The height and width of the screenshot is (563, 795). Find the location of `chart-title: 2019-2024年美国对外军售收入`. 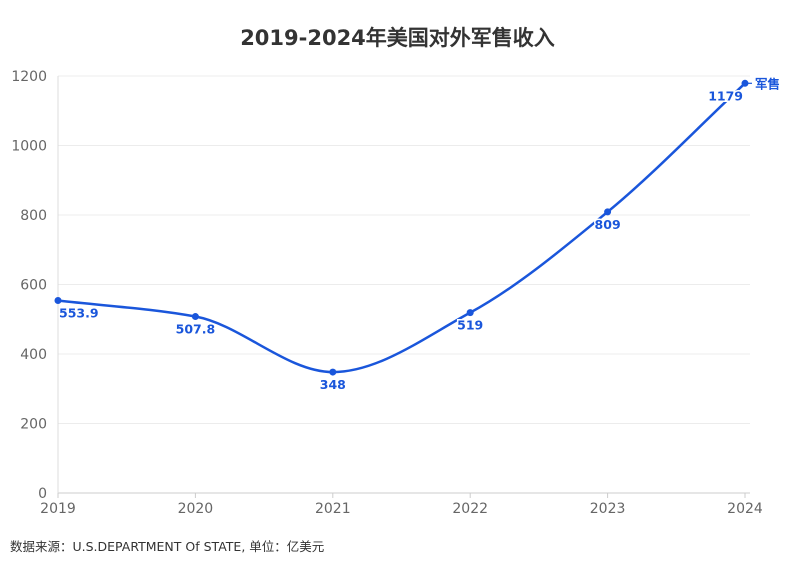

chart-title: 2019-2024年美国对外军售收入 is located at coordinates (397, 38).